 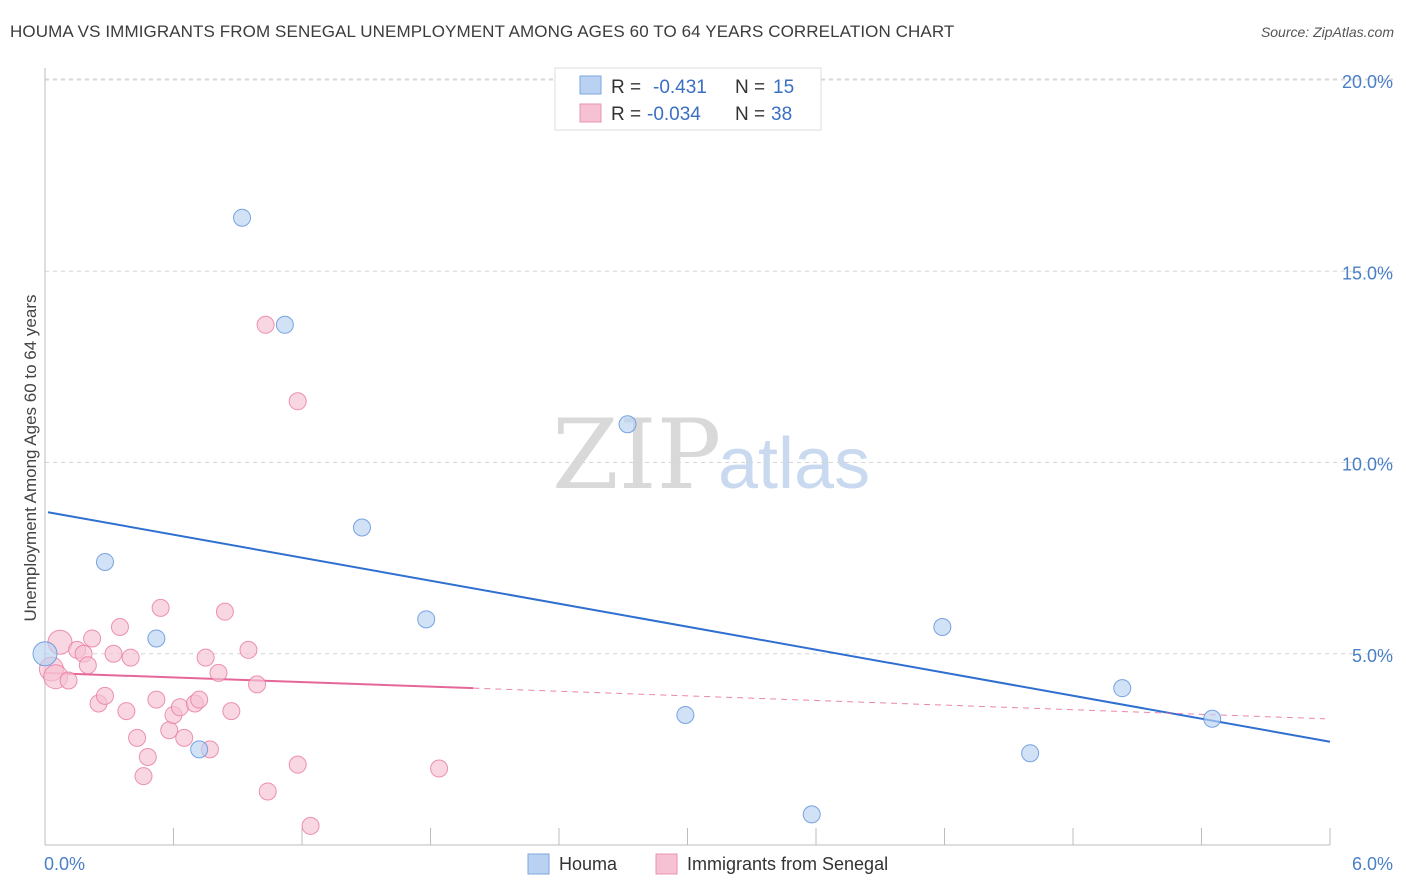 I want to click on y-tick-label-3: 20.0%, so click(x=1367, y=82).